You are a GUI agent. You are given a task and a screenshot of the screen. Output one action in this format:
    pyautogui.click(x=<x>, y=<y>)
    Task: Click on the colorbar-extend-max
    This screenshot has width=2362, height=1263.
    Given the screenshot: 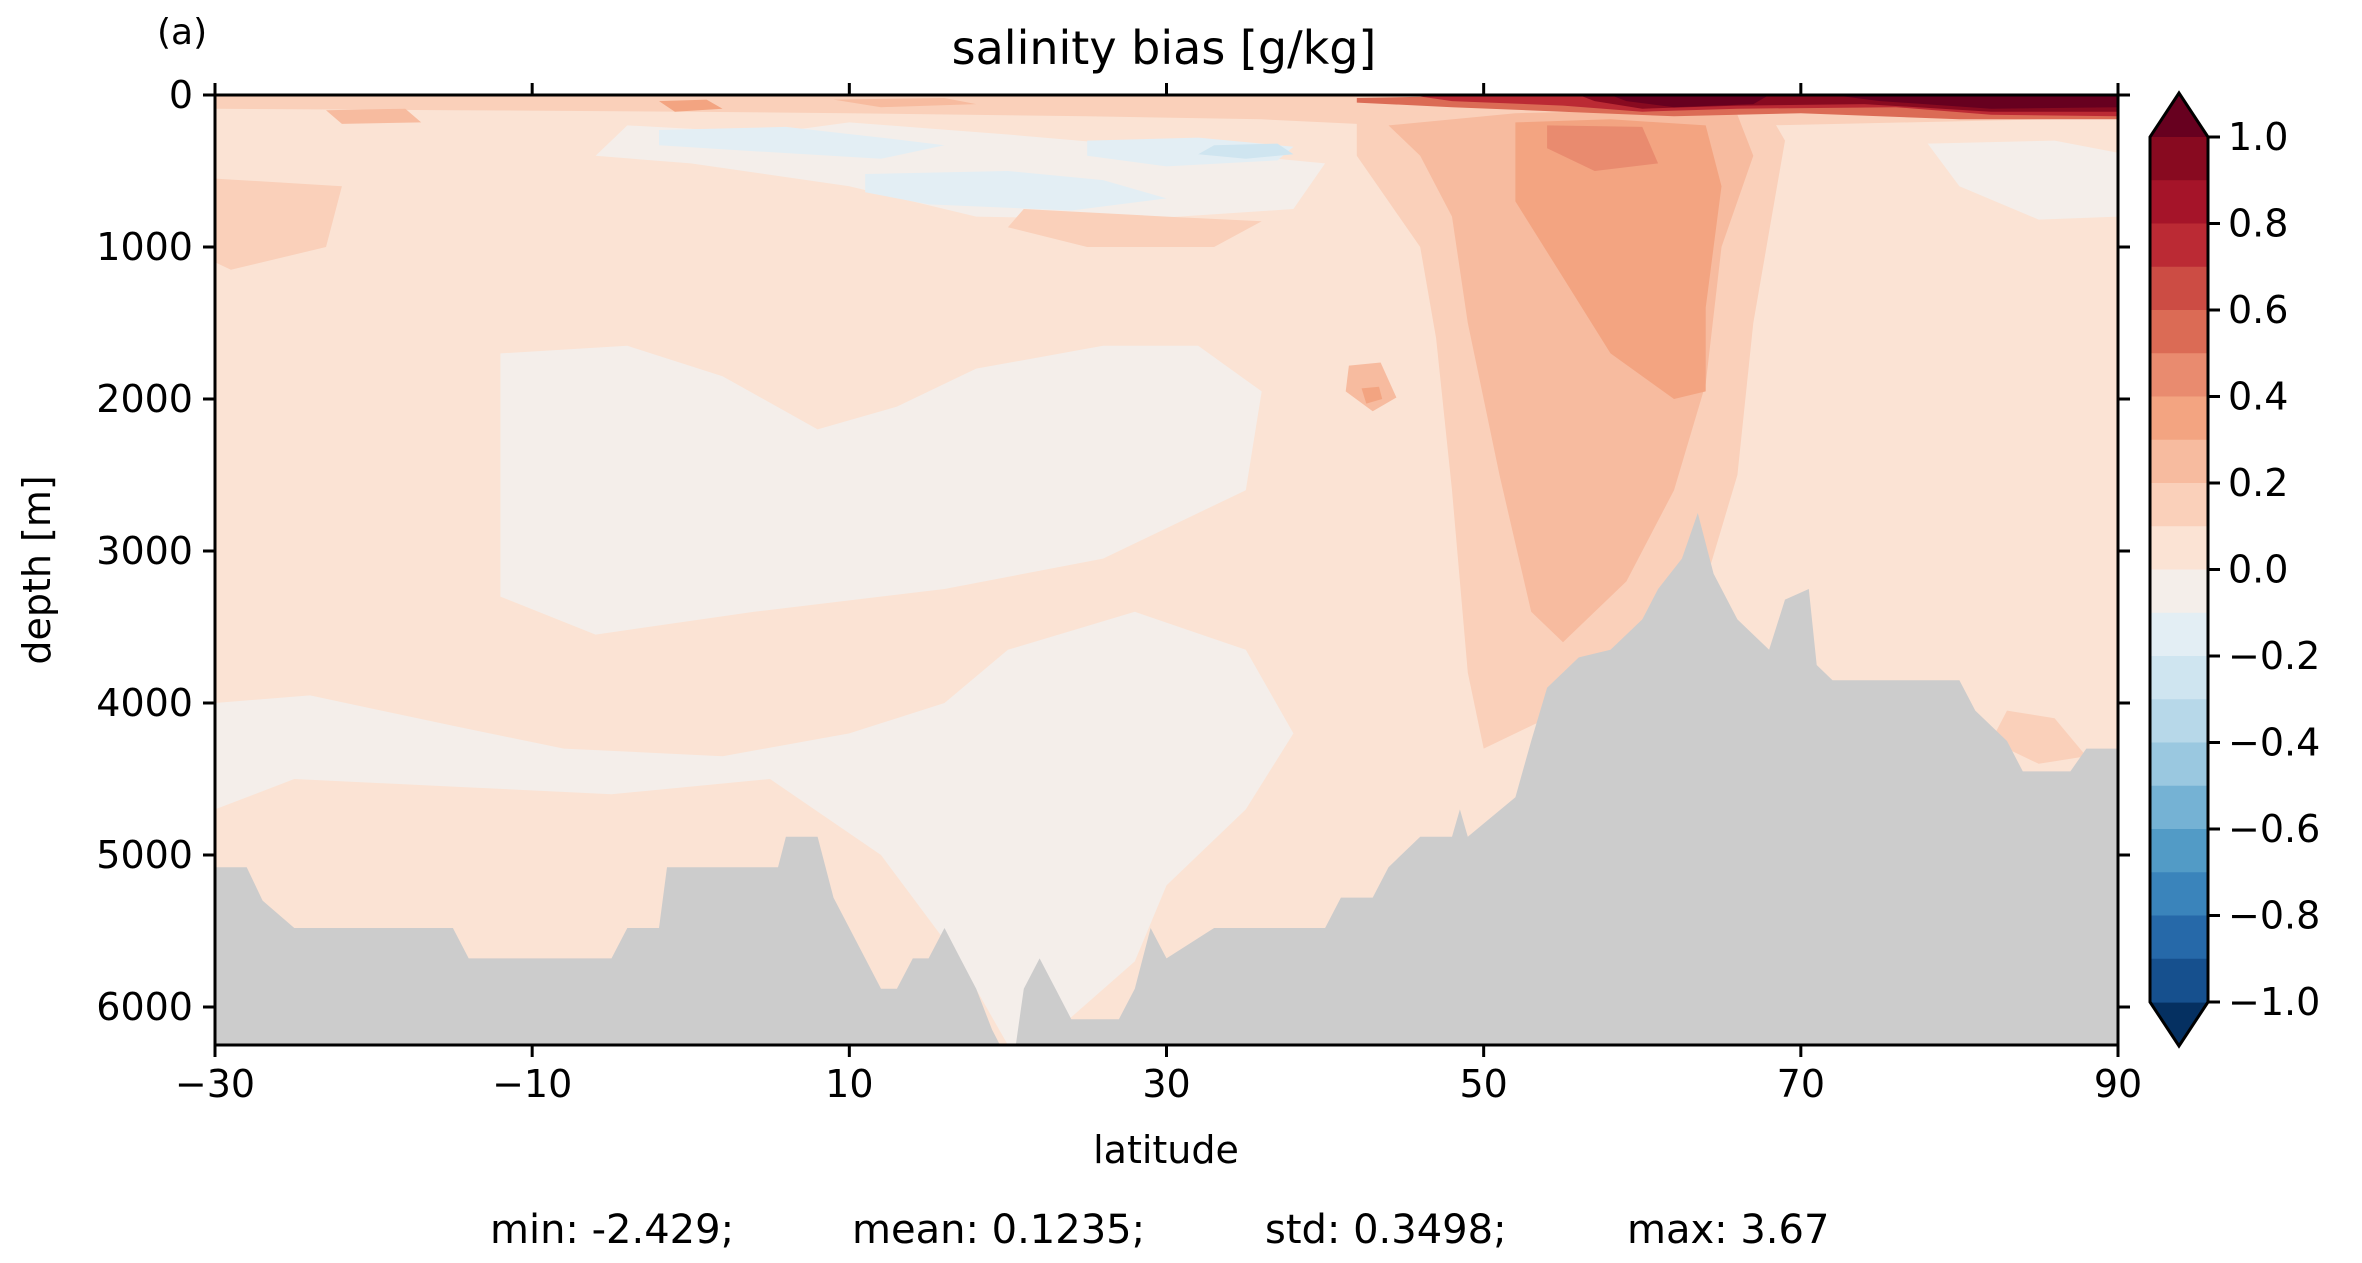 What is the action you would take?
    pyautogui.click(x=2179, y=115)
    